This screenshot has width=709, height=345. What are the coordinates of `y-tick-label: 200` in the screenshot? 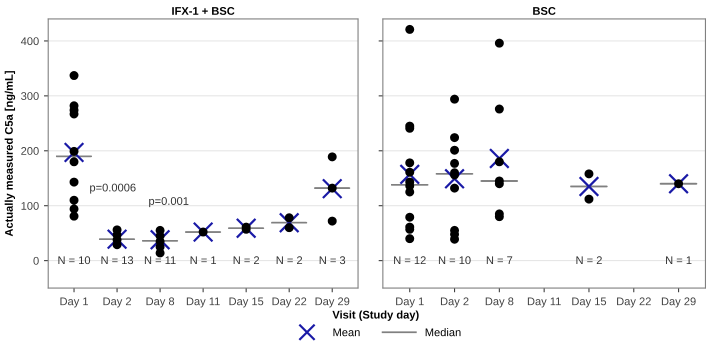 It's located at (30, 151).